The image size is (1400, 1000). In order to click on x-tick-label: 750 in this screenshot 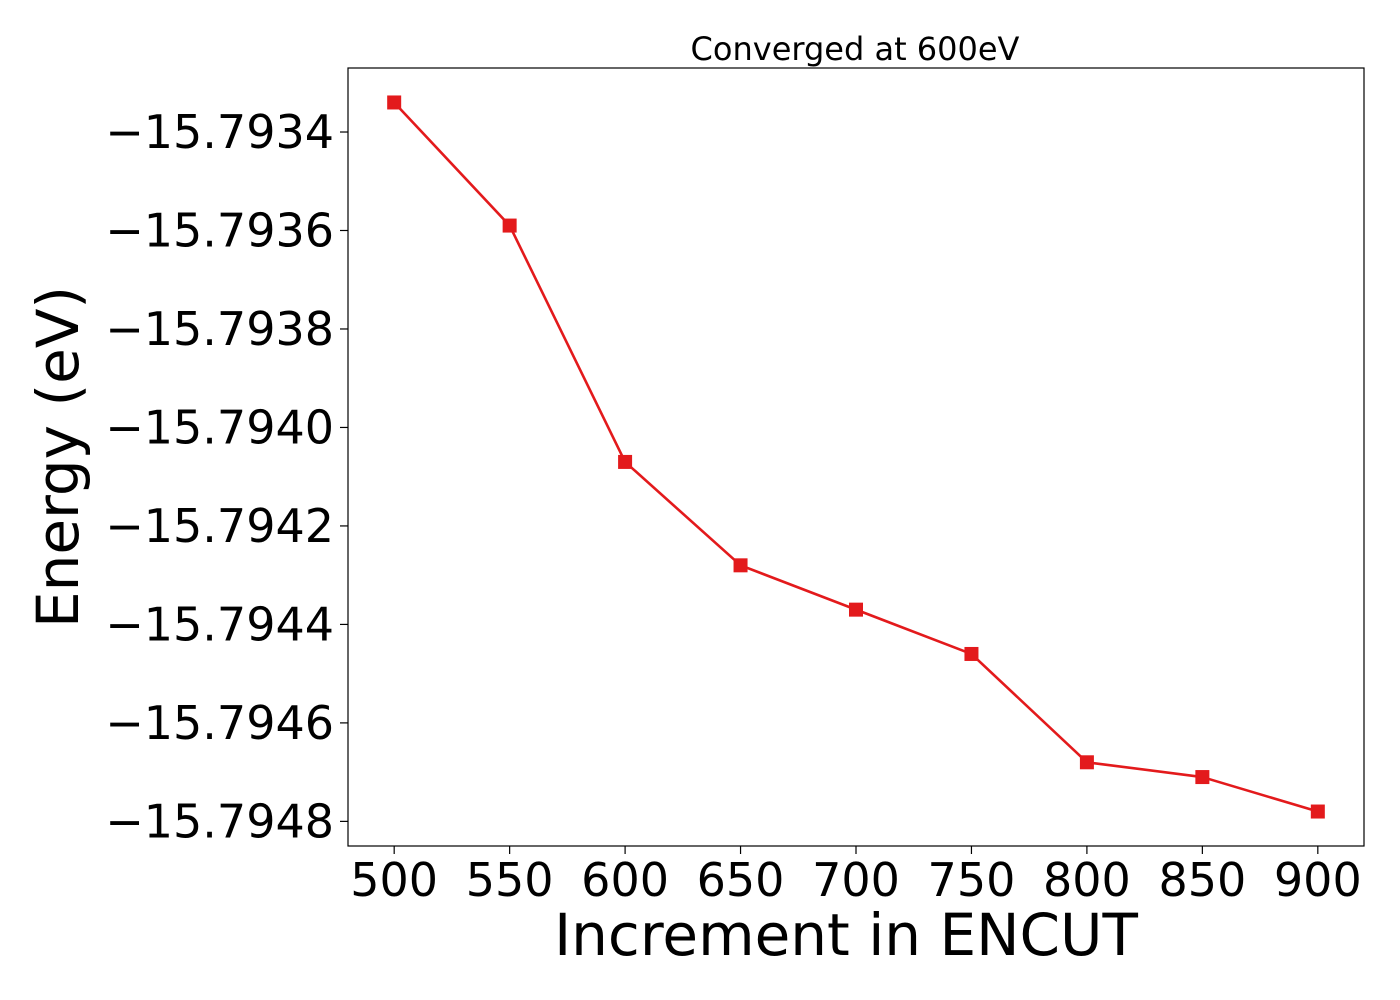, I will do `click(972, 880)`.